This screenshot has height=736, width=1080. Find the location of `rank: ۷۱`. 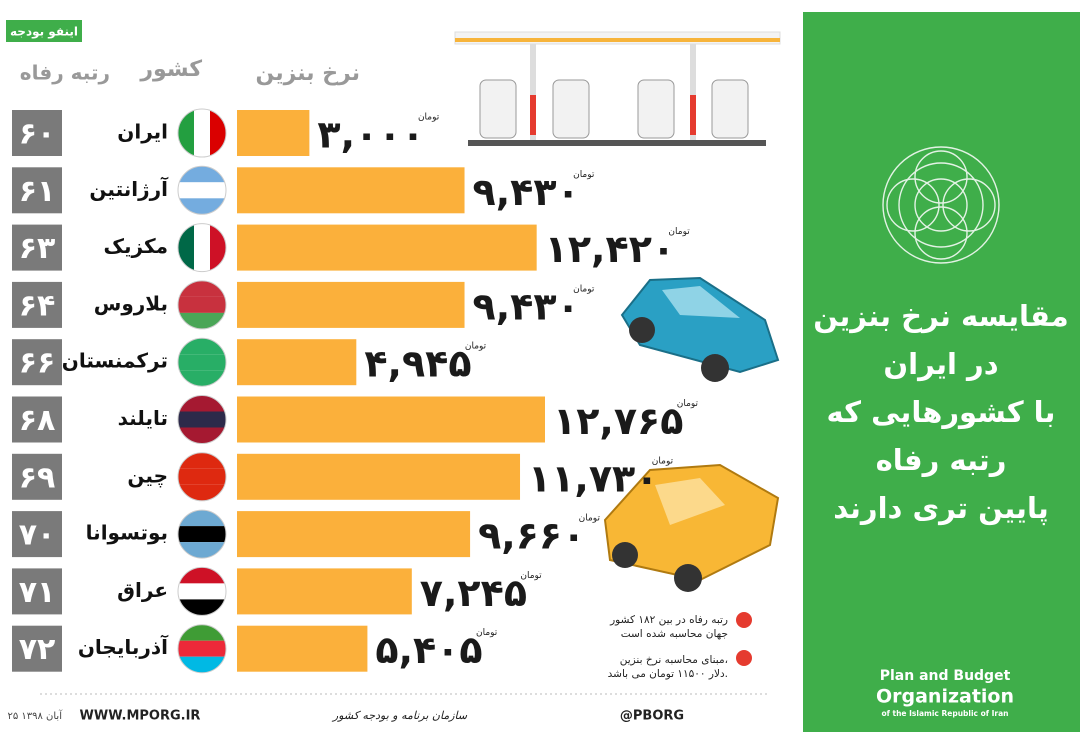

rank: ۷۱ is located at coordinates (37, 592).